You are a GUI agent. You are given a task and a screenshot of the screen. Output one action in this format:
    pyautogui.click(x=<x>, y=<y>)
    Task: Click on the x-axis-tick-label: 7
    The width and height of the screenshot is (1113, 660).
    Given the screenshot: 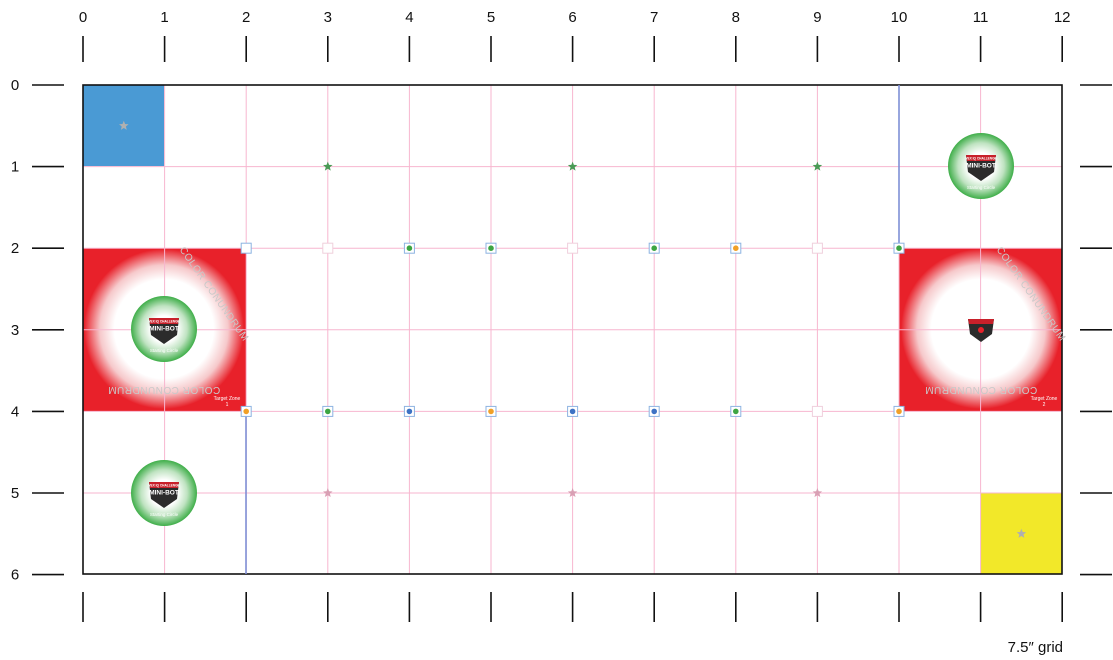 What is the action you would take?
    pyautogui.click(x=654, y=17)
    